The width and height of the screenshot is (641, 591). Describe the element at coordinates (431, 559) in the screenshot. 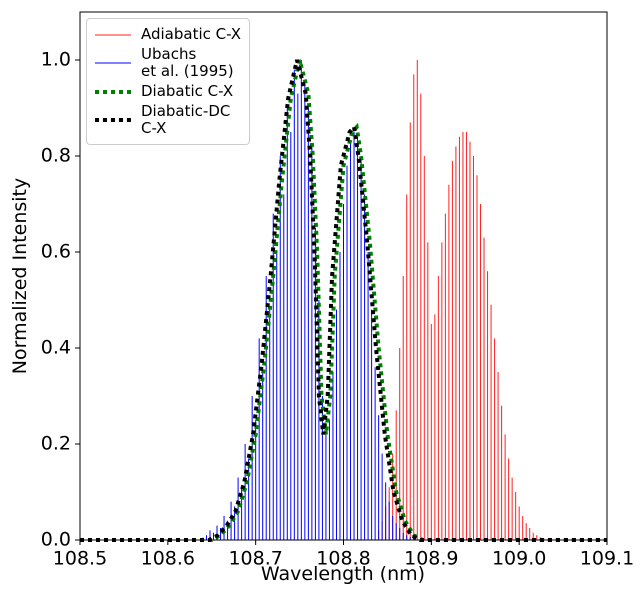

I see `x-tick-label: 108.9` at that location.